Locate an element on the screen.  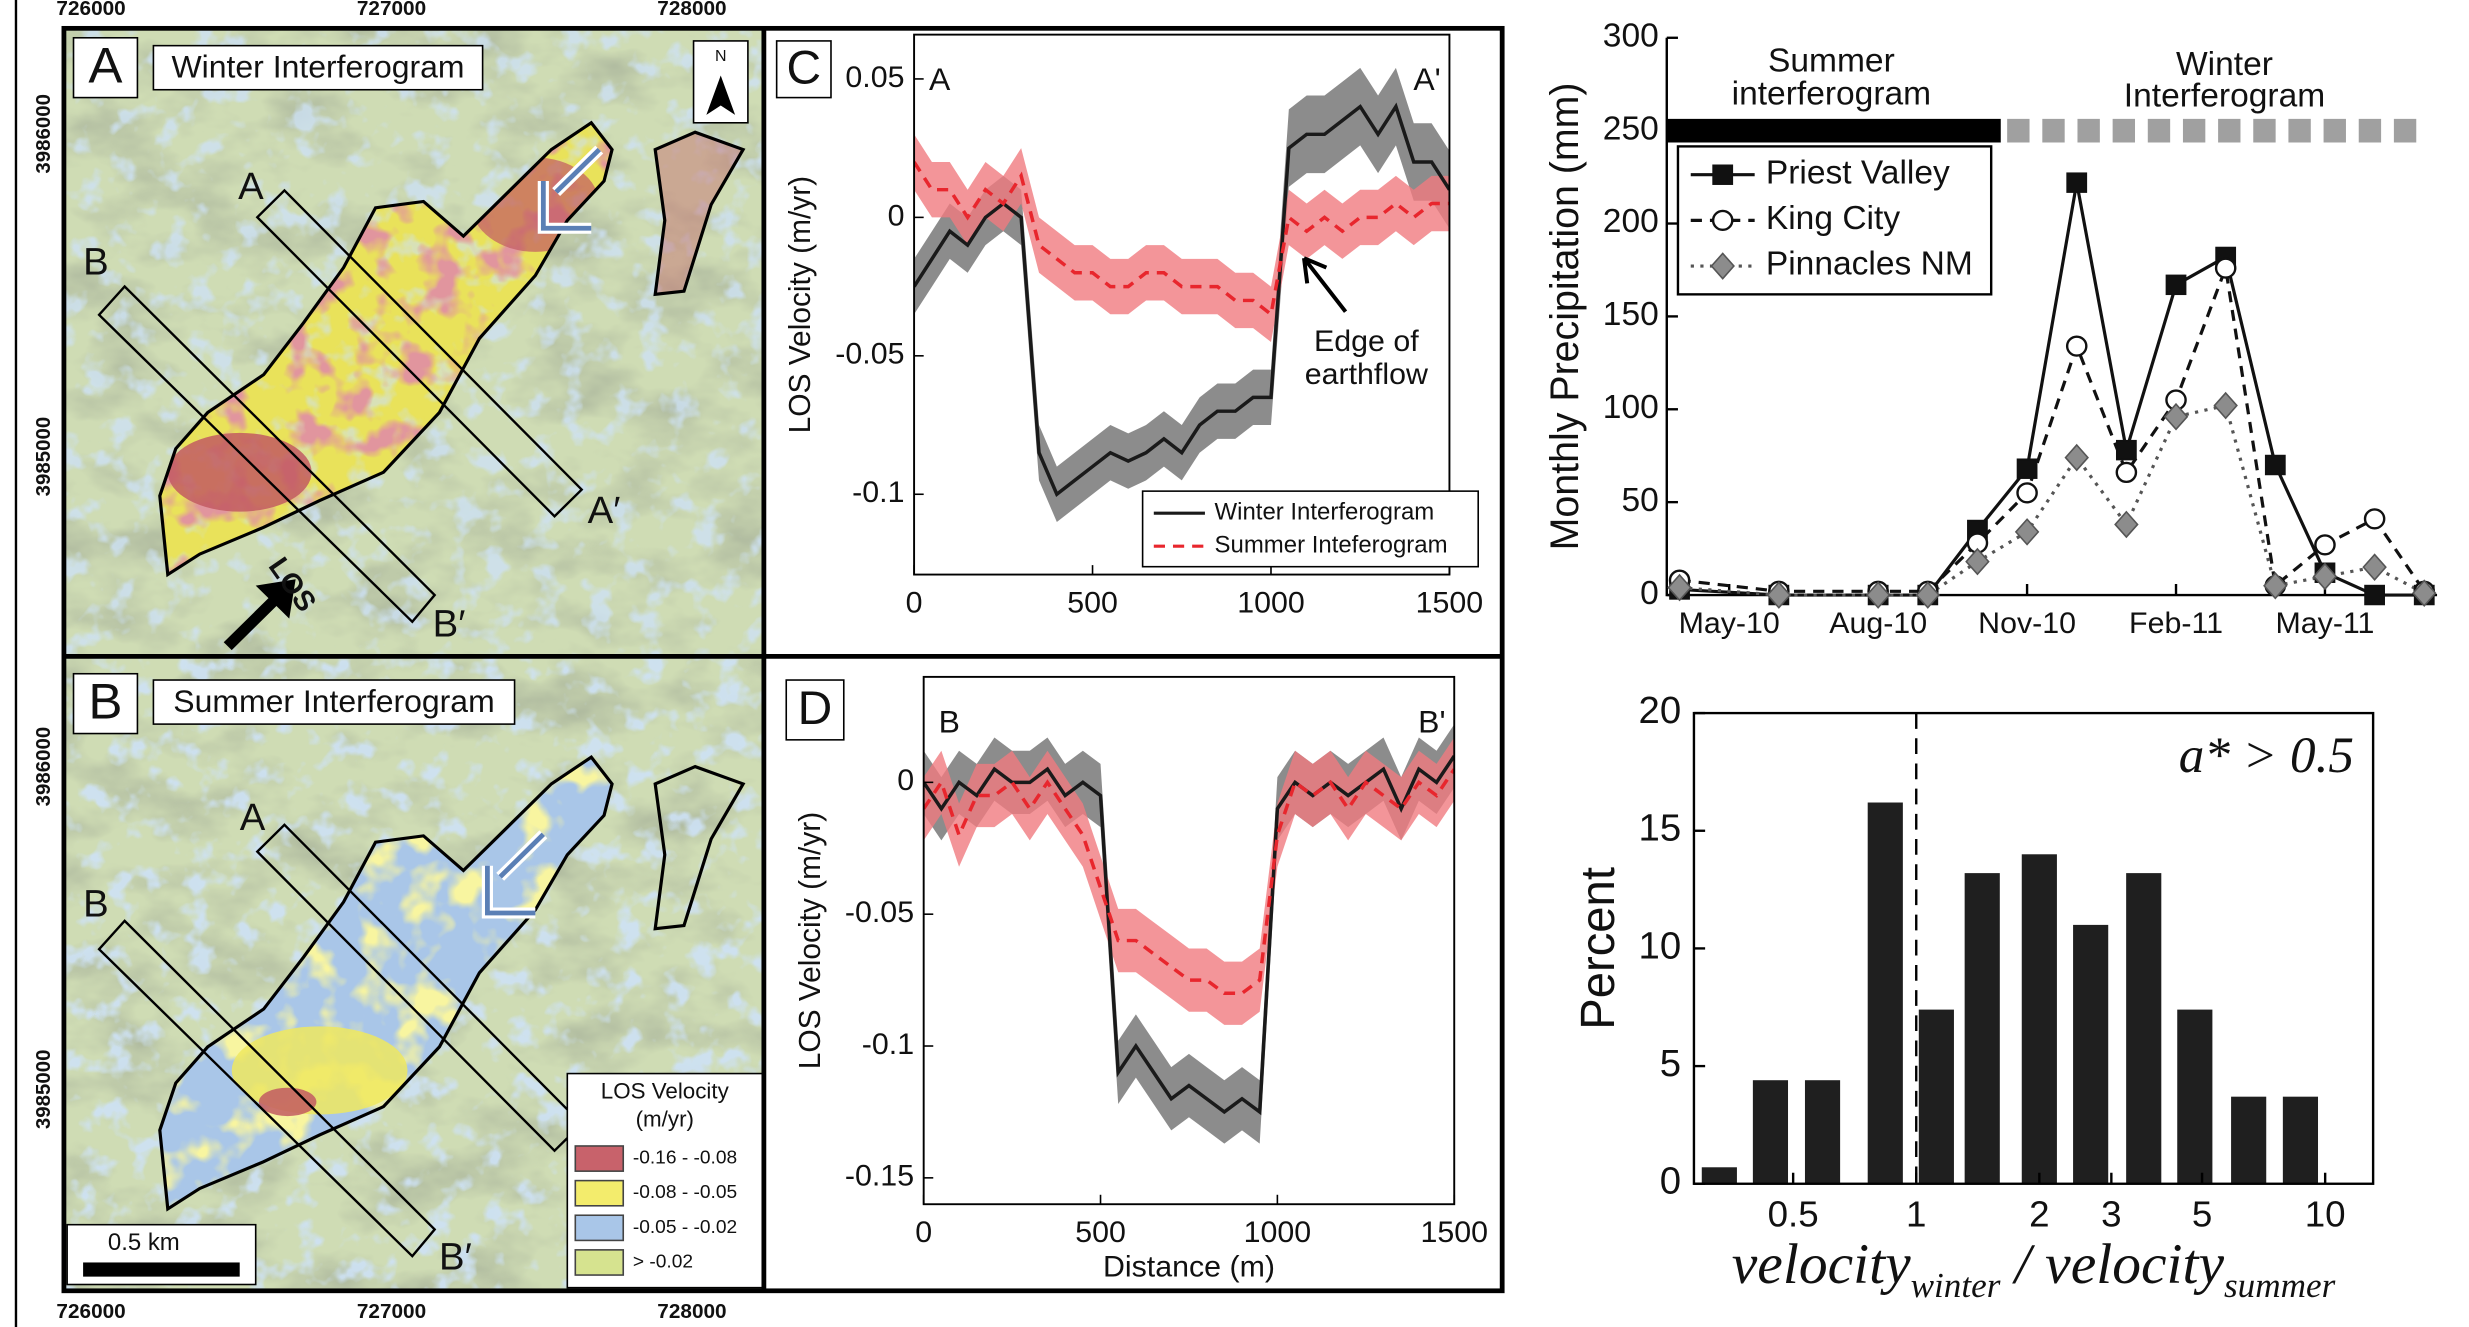
legend-label: Winter Interferogram is located at coordinates (1325, 512).